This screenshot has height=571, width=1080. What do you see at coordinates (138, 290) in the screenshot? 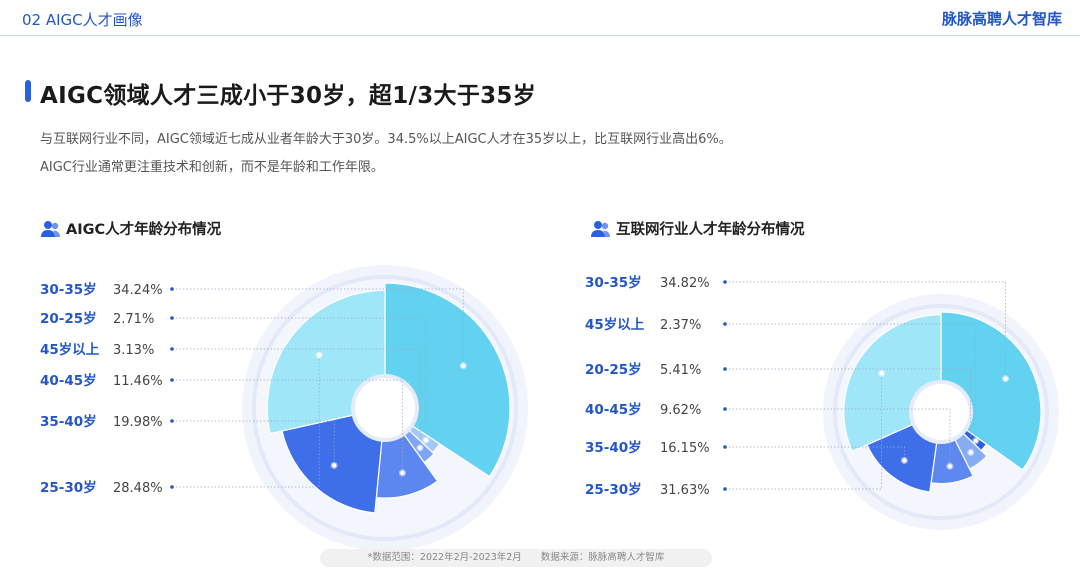
I see `aigc-value-label-0: 34.24%` at bounding box center [138, 290].